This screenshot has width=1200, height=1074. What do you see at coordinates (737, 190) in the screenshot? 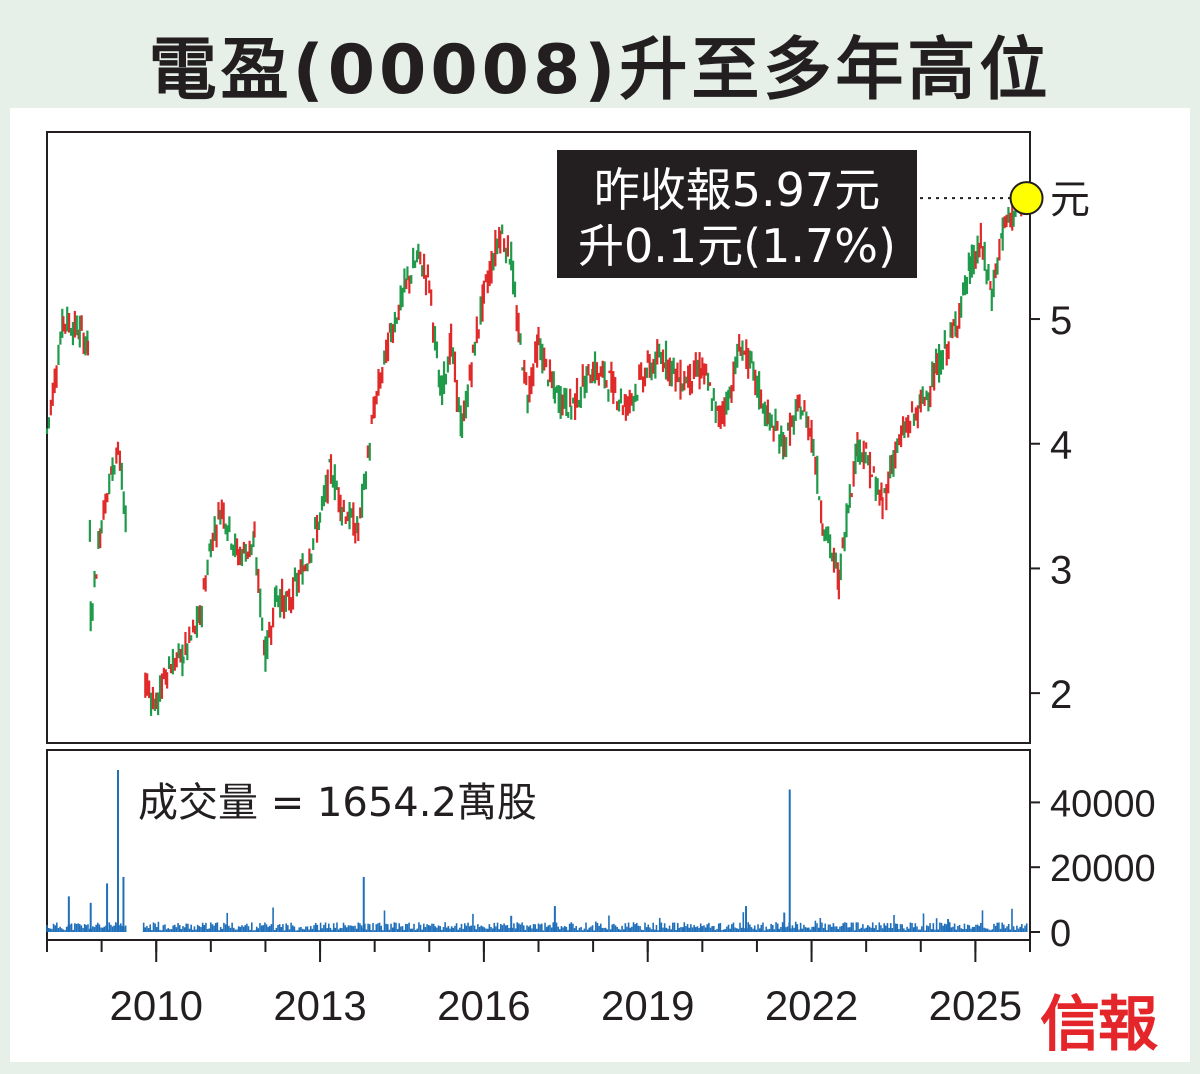
I see `annotation-close: 昨收報5.97元` at bounding box center [737, 190].